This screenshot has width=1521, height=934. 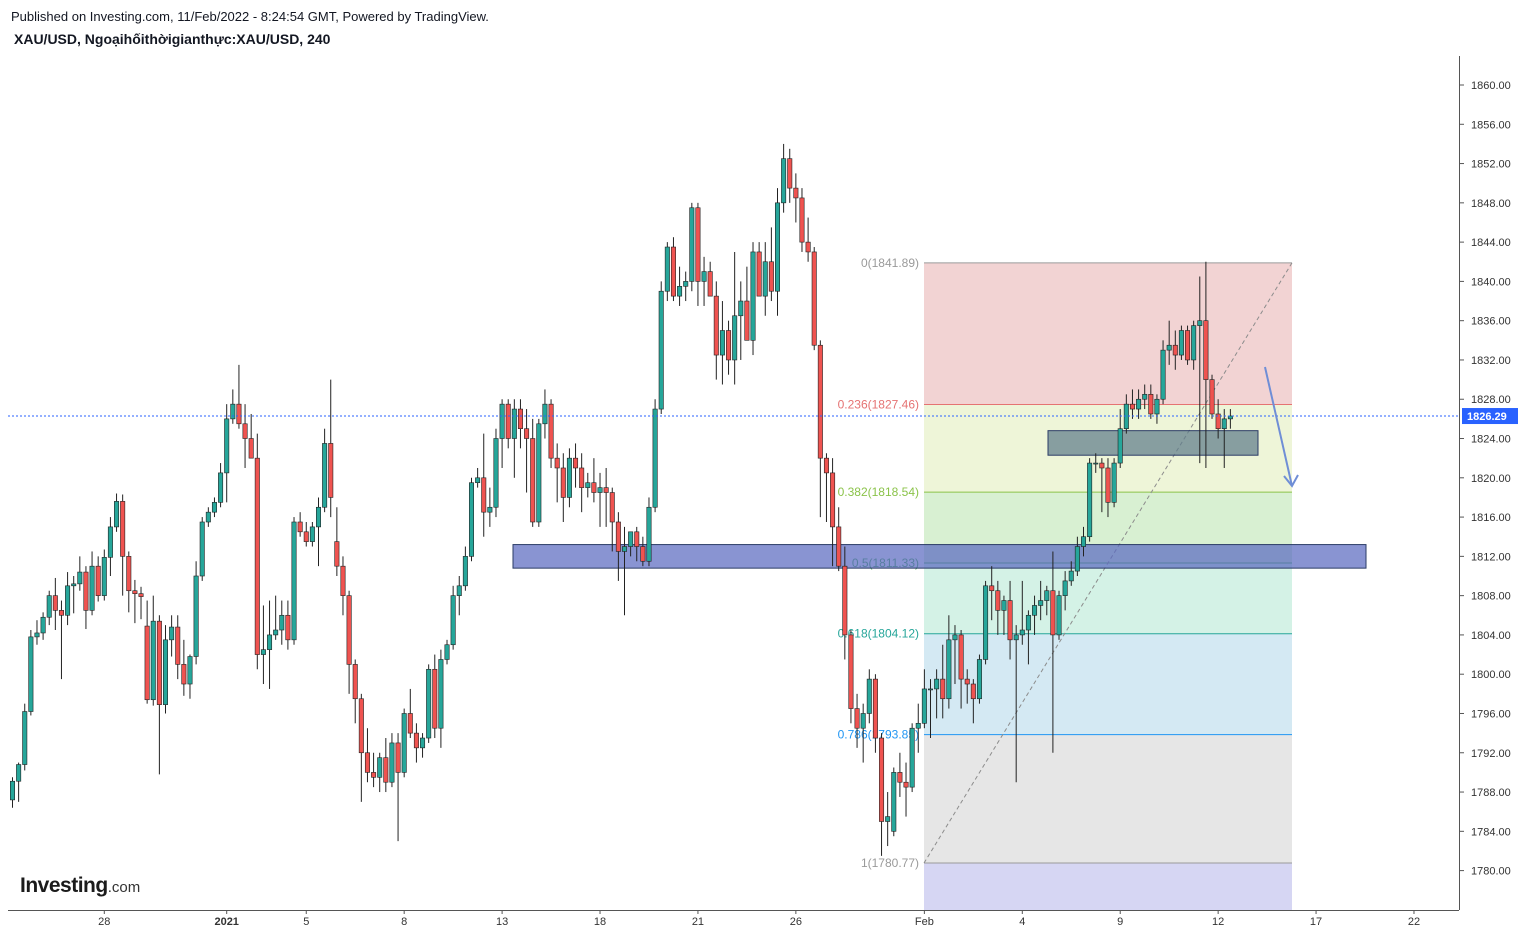 What do you see at coordinates (1491, 675) in the screenshot?
I see `price-tick-label: 1800.00` at bounding box center [1491, 675].